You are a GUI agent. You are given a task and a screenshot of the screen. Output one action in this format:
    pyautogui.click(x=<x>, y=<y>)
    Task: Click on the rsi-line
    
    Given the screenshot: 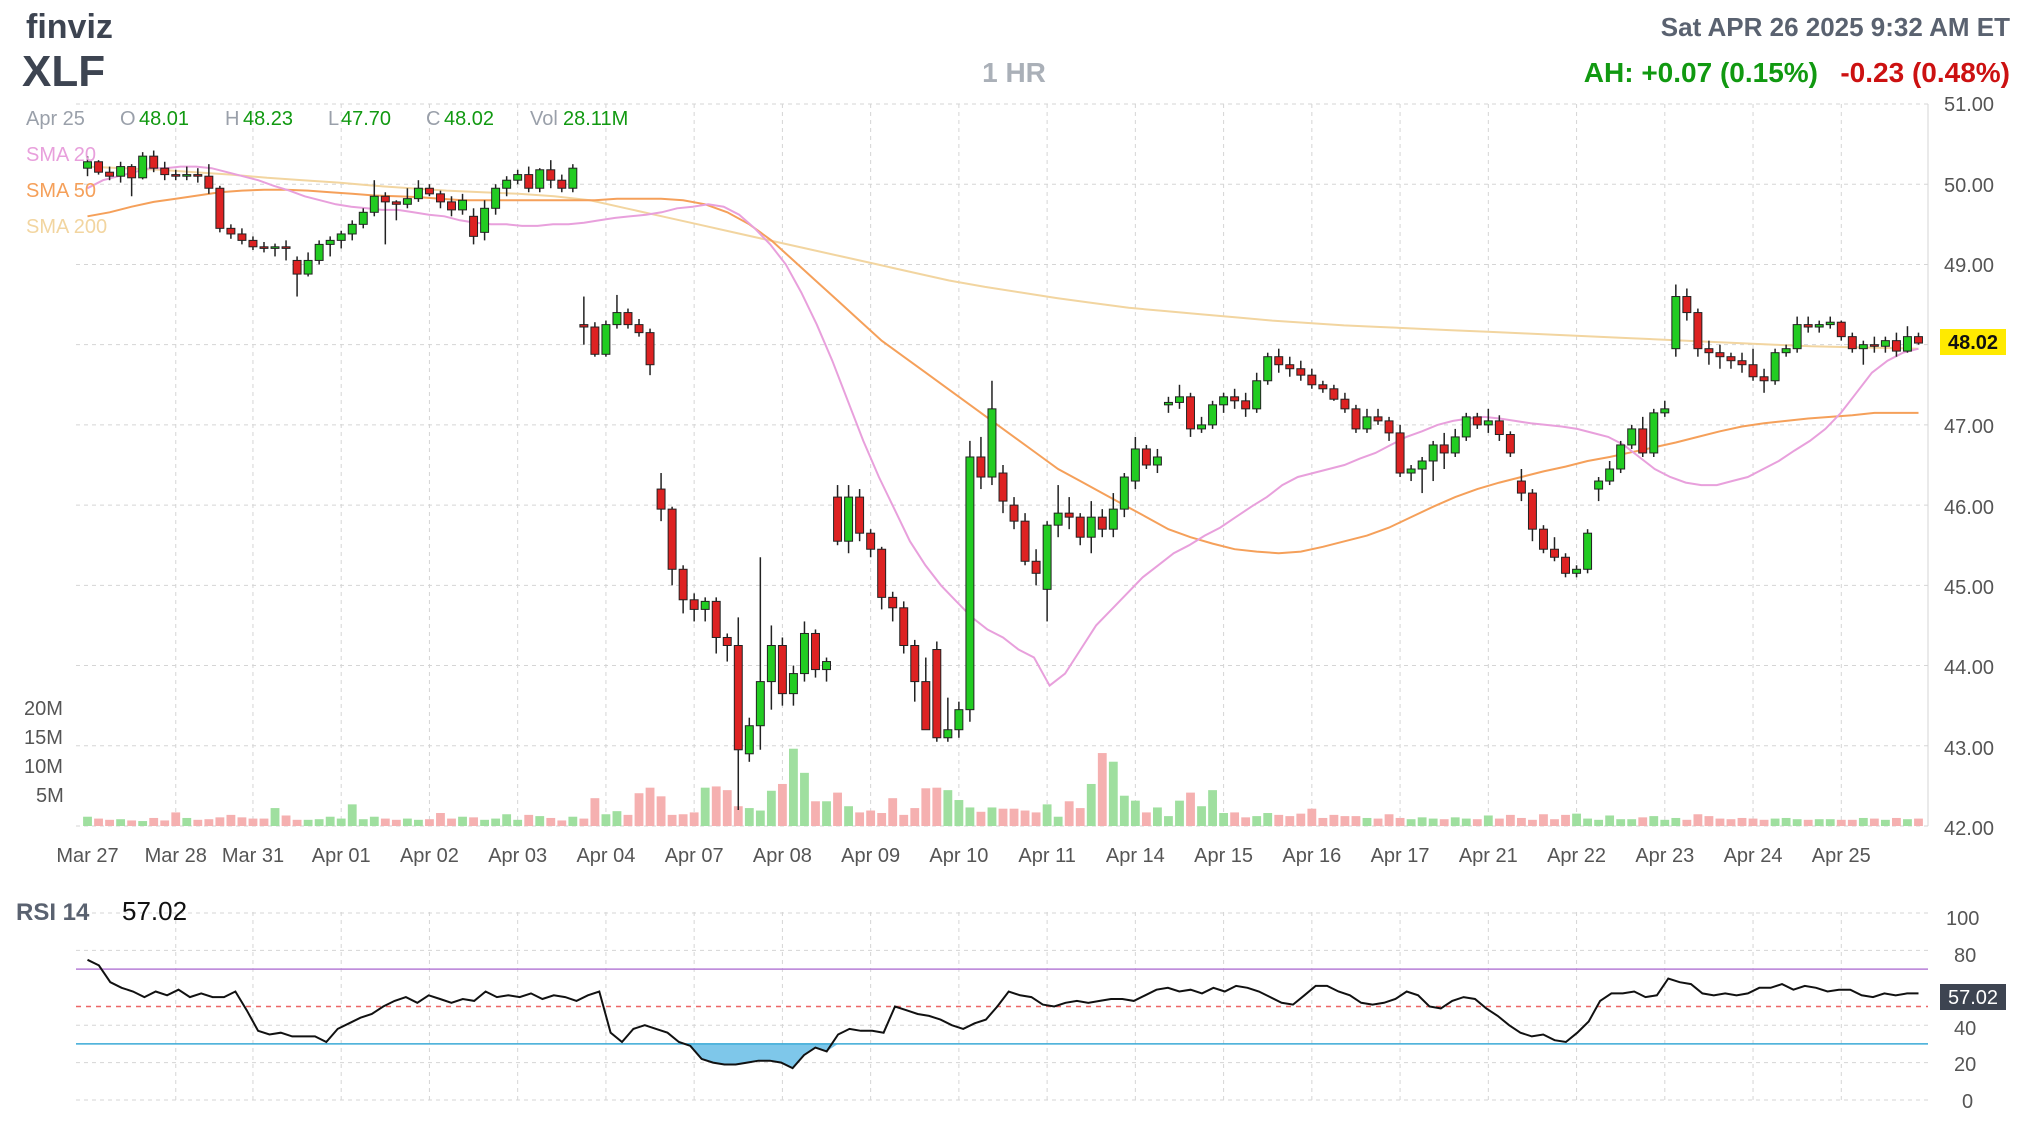 What is the action you would take?
    pyautogui.click(x=1003, y=1014)
    